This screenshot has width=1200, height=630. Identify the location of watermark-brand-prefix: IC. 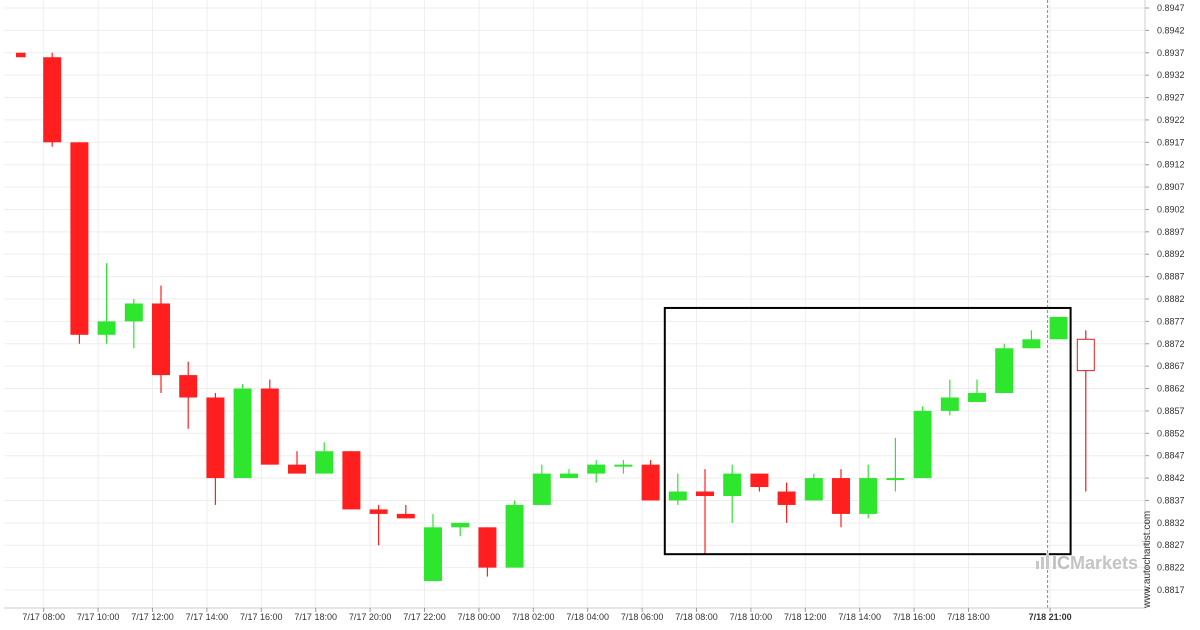
(1061, 563).